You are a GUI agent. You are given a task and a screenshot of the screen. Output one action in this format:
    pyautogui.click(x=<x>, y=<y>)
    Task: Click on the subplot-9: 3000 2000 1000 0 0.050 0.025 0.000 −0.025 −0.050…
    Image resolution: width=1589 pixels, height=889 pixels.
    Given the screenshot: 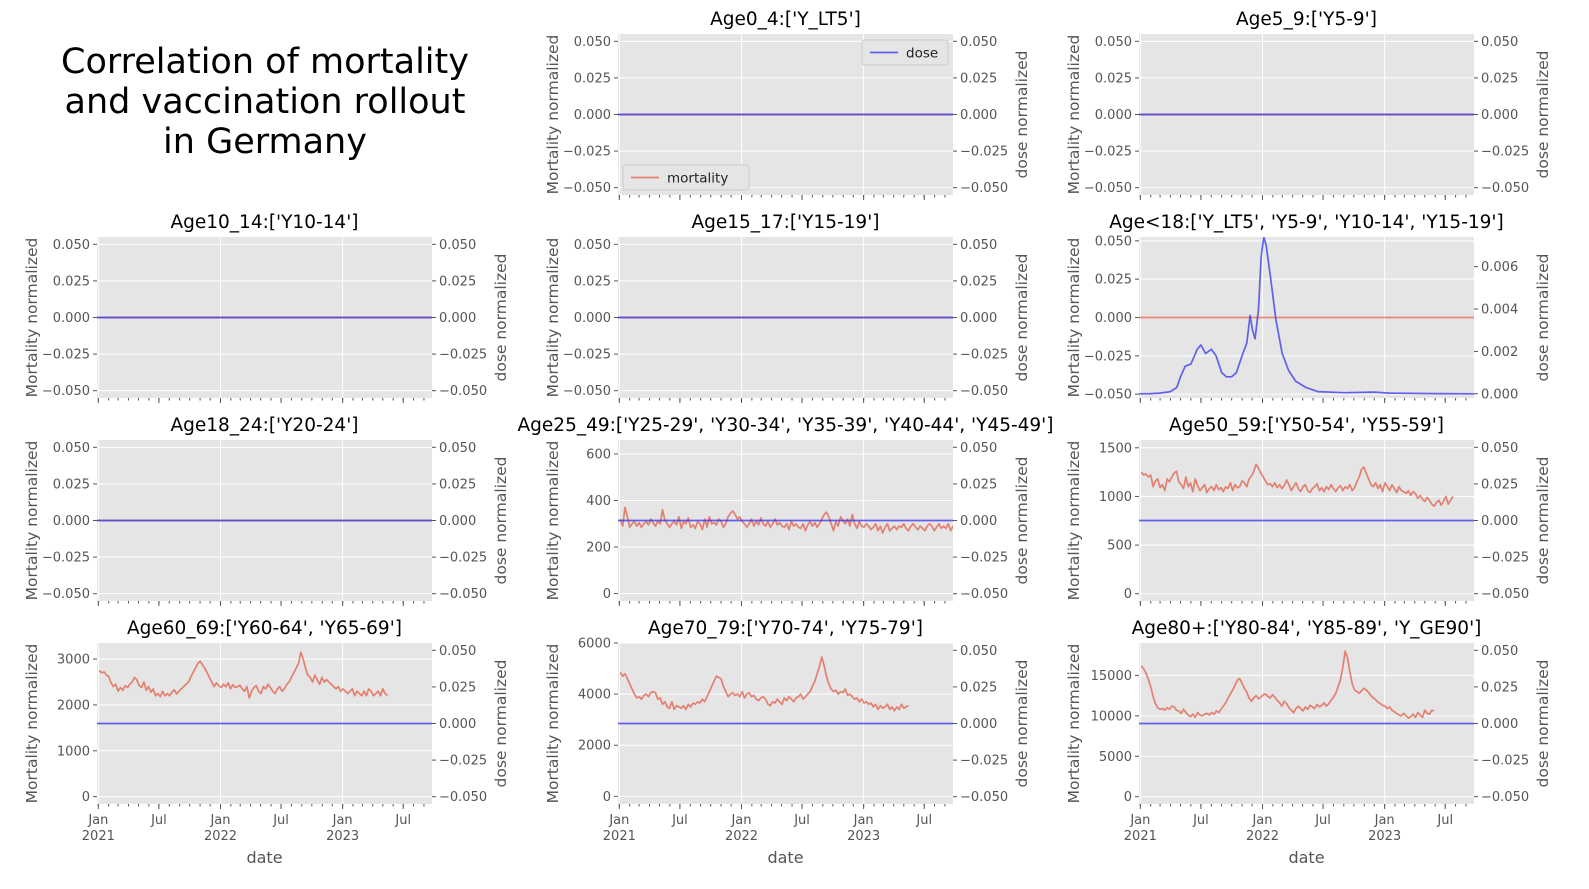 What is the action you would take?
    pyautogui.click(x=266, y=742)
    